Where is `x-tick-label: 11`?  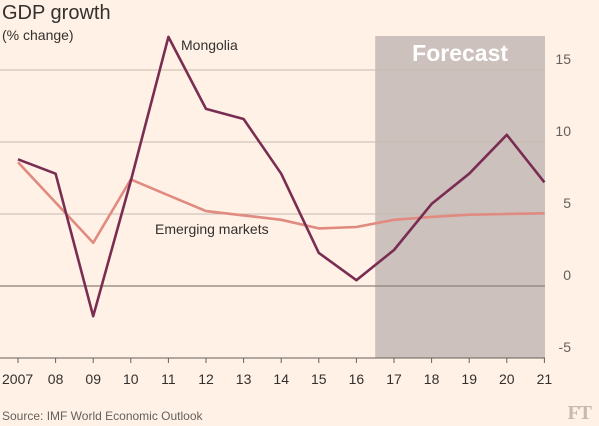 x-tick-label: 11 is located at coordinates (168, 379).